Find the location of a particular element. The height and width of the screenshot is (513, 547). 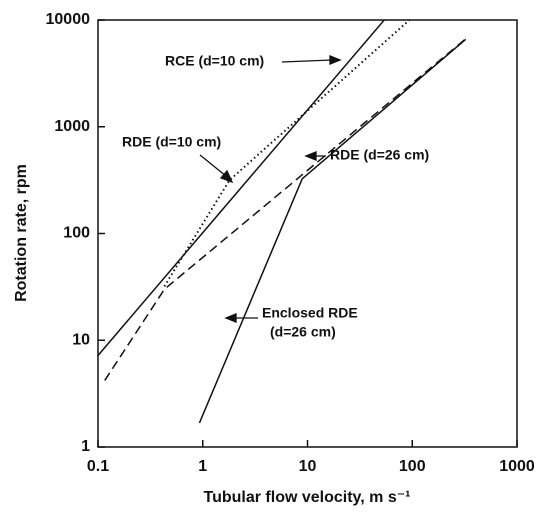

x-tick-label: 1000 is located at coordinates (517, 466).